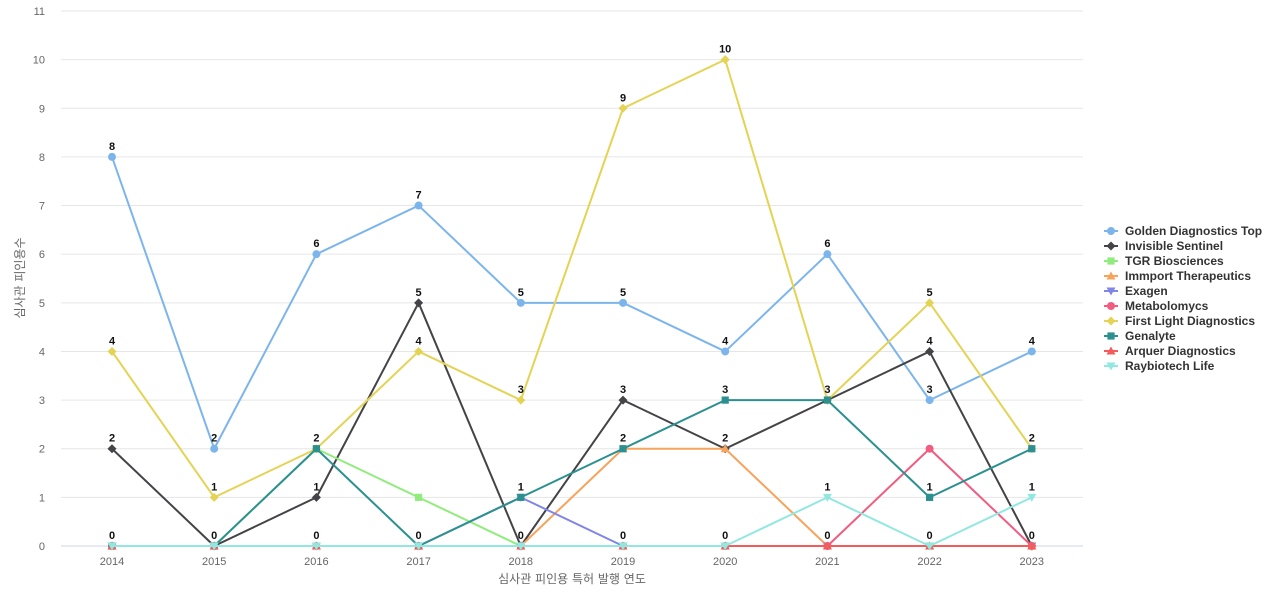  I want to click on data-label: 1, so click(521, 487).